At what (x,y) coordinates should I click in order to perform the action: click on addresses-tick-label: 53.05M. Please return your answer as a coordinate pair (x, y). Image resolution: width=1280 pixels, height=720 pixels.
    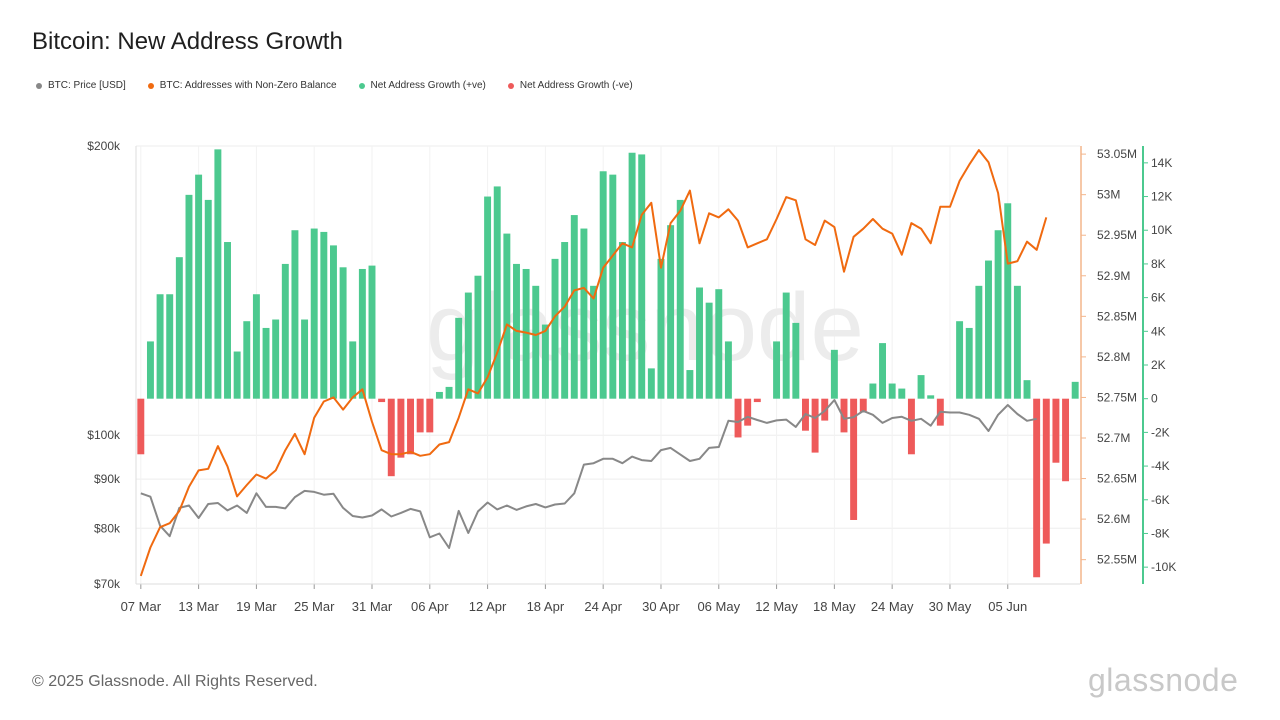
    Looking at the image, I should click on (1117, 154).